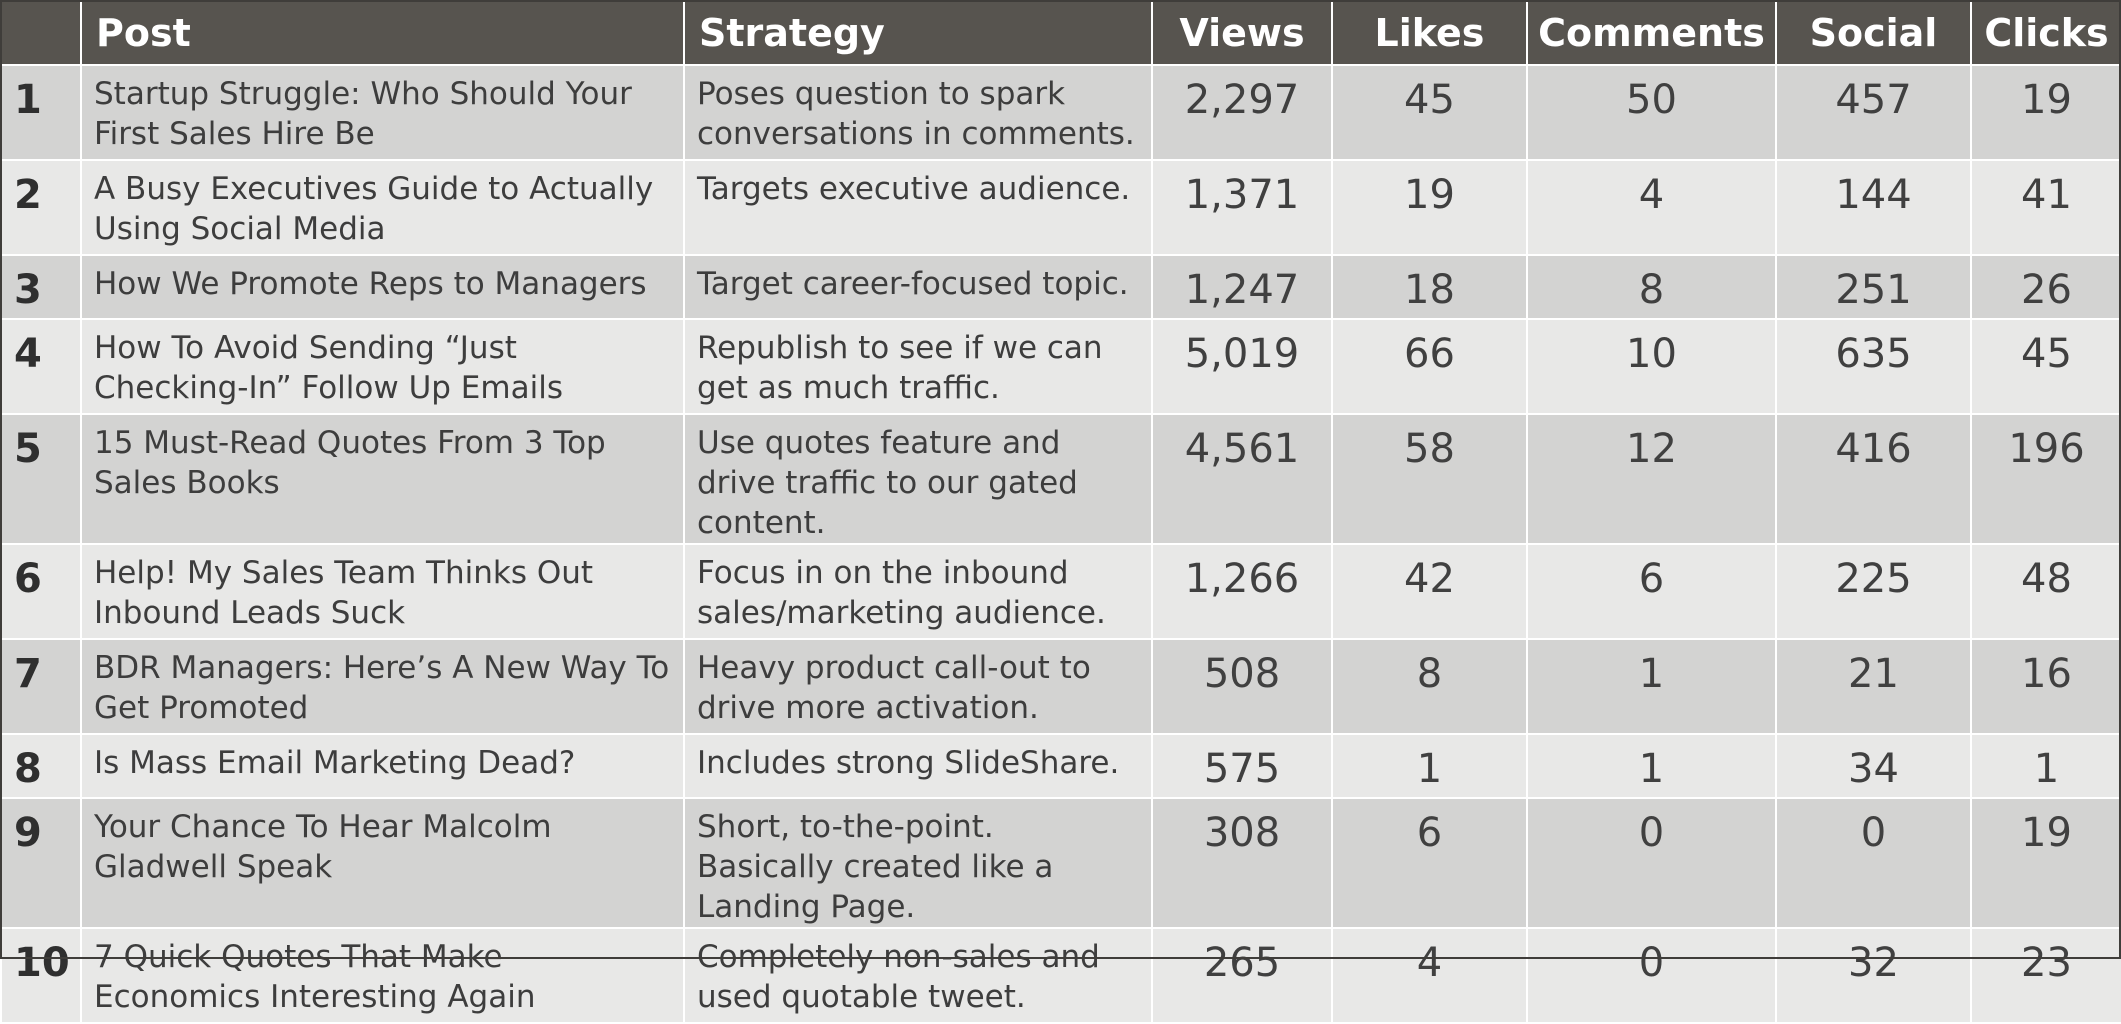 Image resolution: width=2121 pixels, height=1024 pixels. What do you see at coordinates (41, 112) in the screenshot?
I see `rank-cell: 1` at bounding box center [41, 112].